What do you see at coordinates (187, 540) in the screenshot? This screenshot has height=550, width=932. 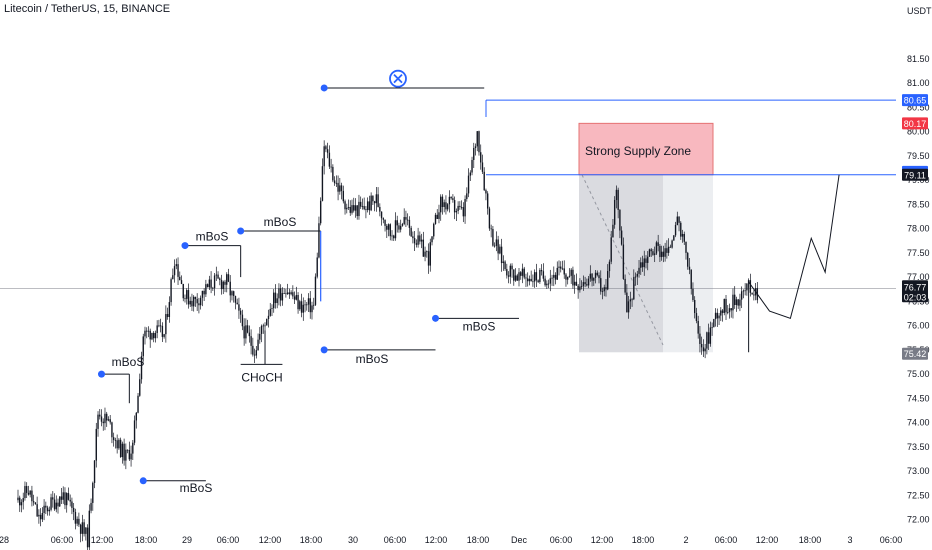 I see `x-tick-label: 29` at bounding box center [187, 540].